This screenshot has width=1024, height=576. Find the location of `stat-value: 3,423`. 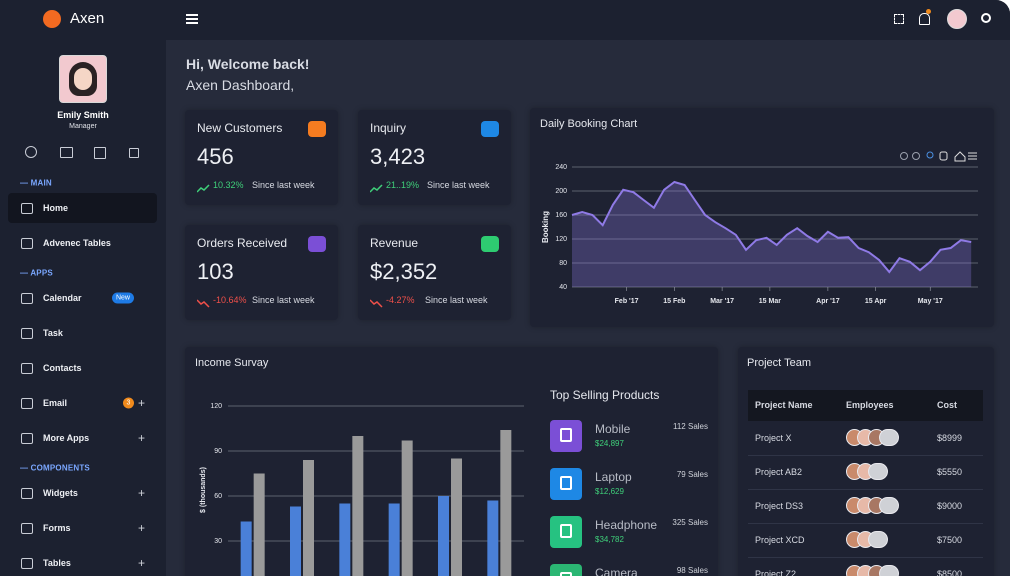

stat-value: 3,423 is located at coordinates (398, 156).